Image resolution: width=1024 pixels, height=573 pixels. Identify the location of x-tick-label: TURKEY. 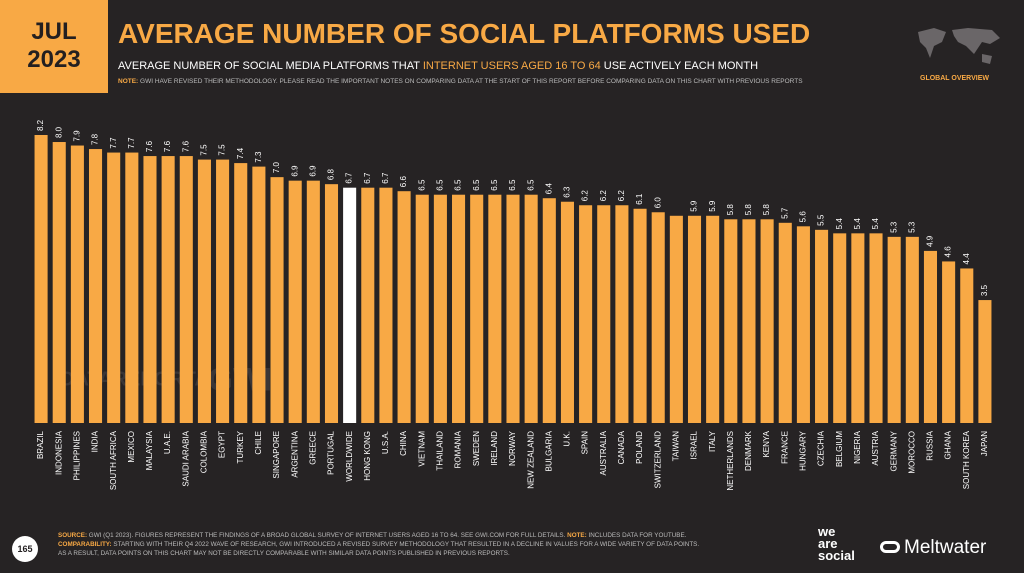
(240, 446).